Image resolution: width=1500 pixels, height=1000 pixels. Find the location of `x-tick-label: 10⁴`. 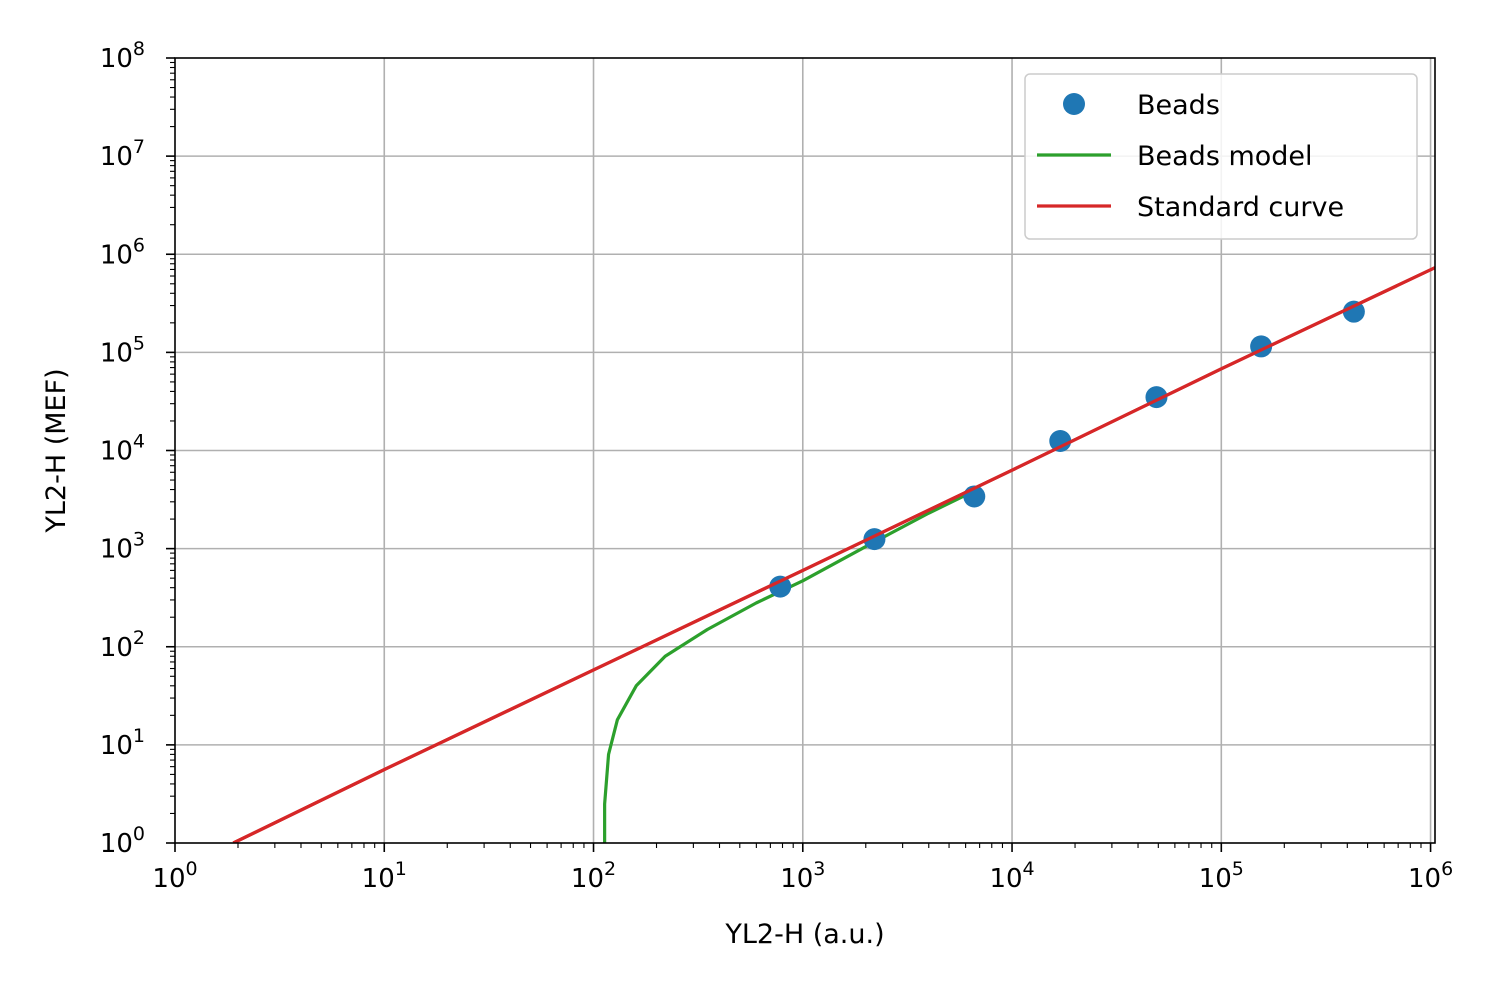

x-tick-label: 10⁴ is located at coordinates (1011, 876).